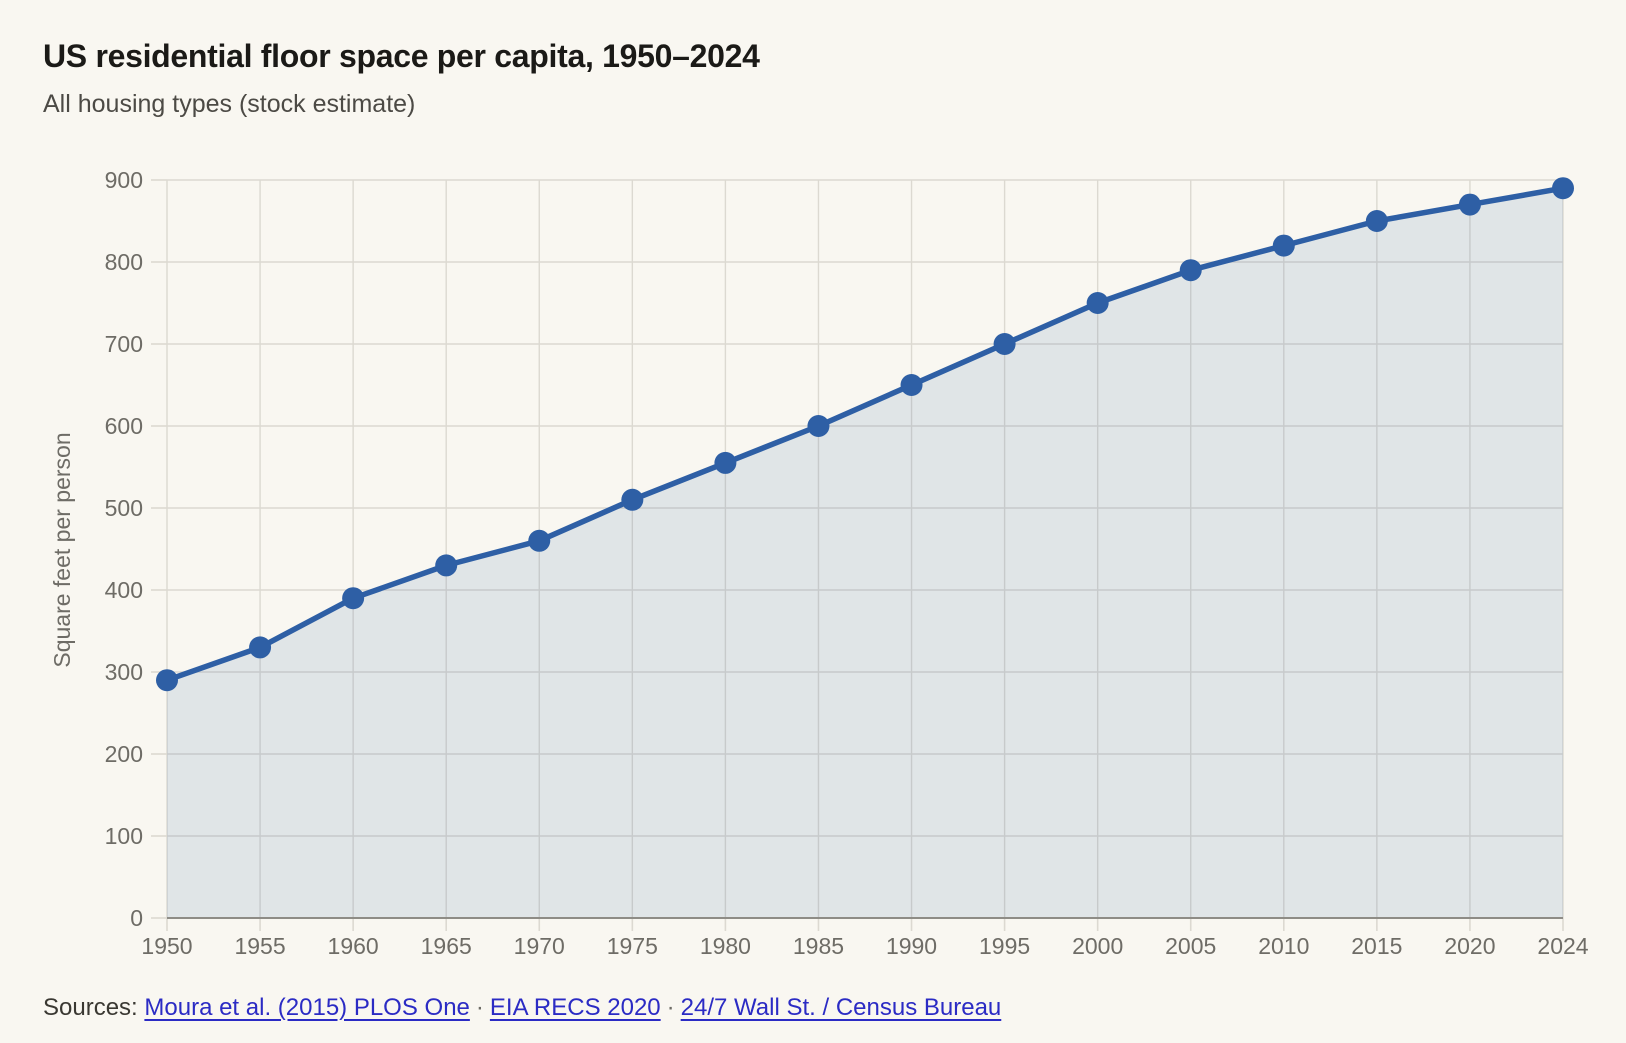  I want to click on y-tick-label: 900, so click(124, 180).